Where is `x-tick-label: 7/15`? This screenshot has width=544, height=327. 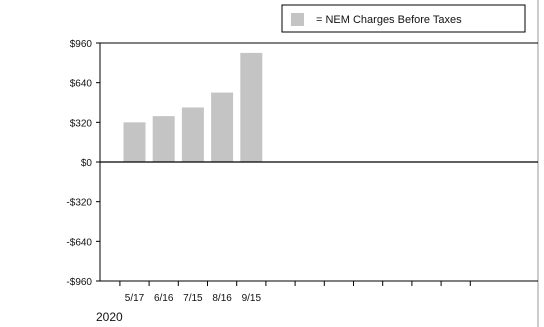 x-tick-label: 7/15 is located at coordinates (193, 298).